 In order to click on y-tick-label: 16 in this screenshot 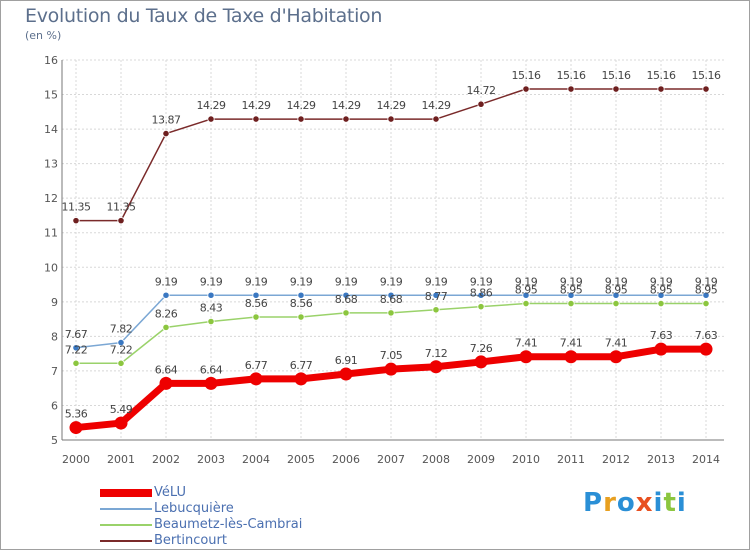, I will do `click(51, 60)`.